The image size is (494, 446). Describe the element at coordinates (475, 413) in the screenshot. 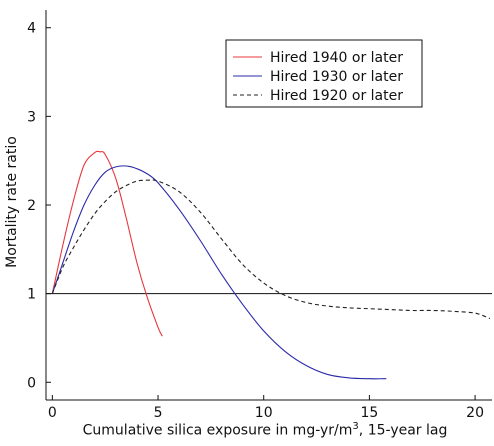

I see `x-tick-label: 20` at that location.